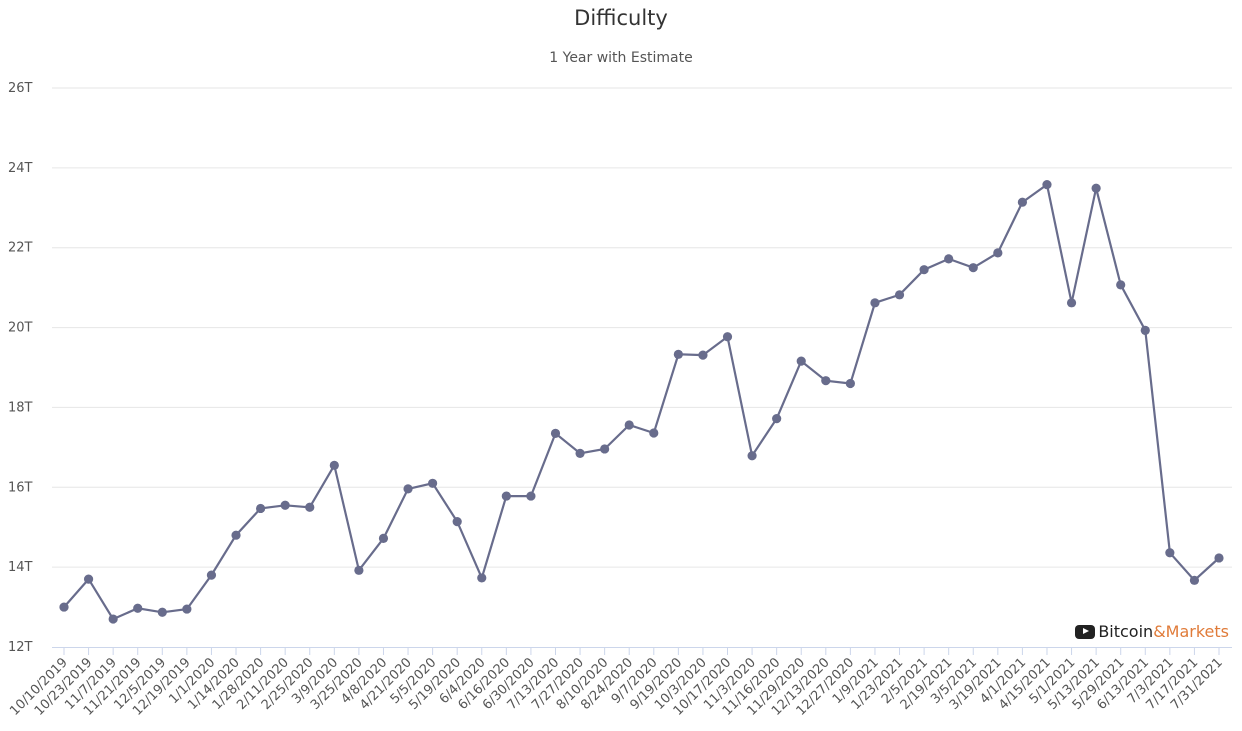 The image size is (1242, 731). Describe the element at coordinates (1085, 631) in the screenshot. I see `play-button-icon` at that location.